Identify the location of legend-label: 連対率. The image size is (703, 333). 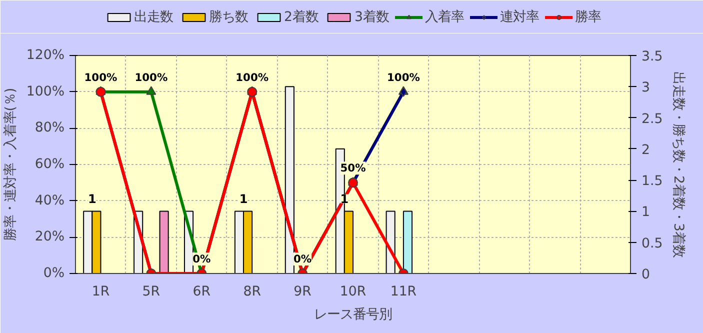
(519, 17).